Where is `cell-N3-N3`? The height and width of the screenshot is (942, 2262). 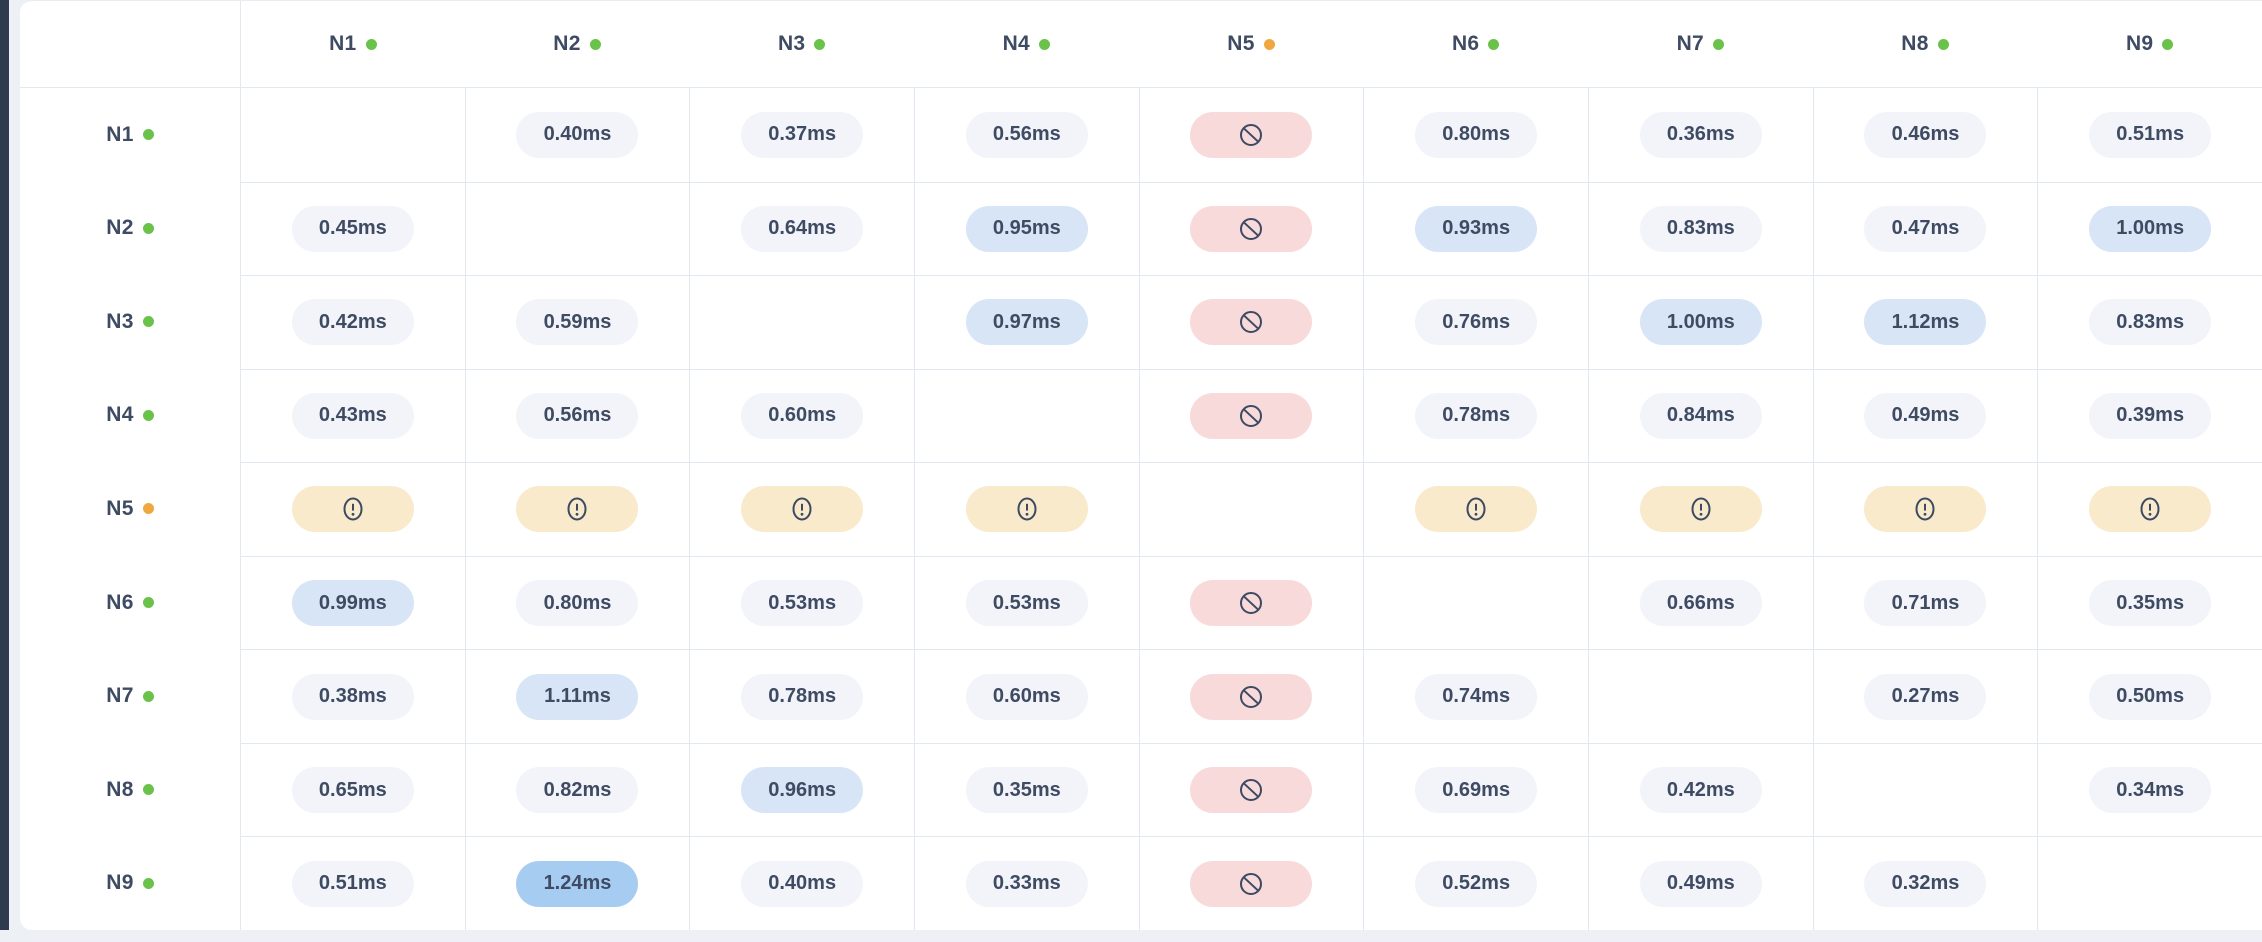
cell-N3-N3 is located at coordinates (801, 322).